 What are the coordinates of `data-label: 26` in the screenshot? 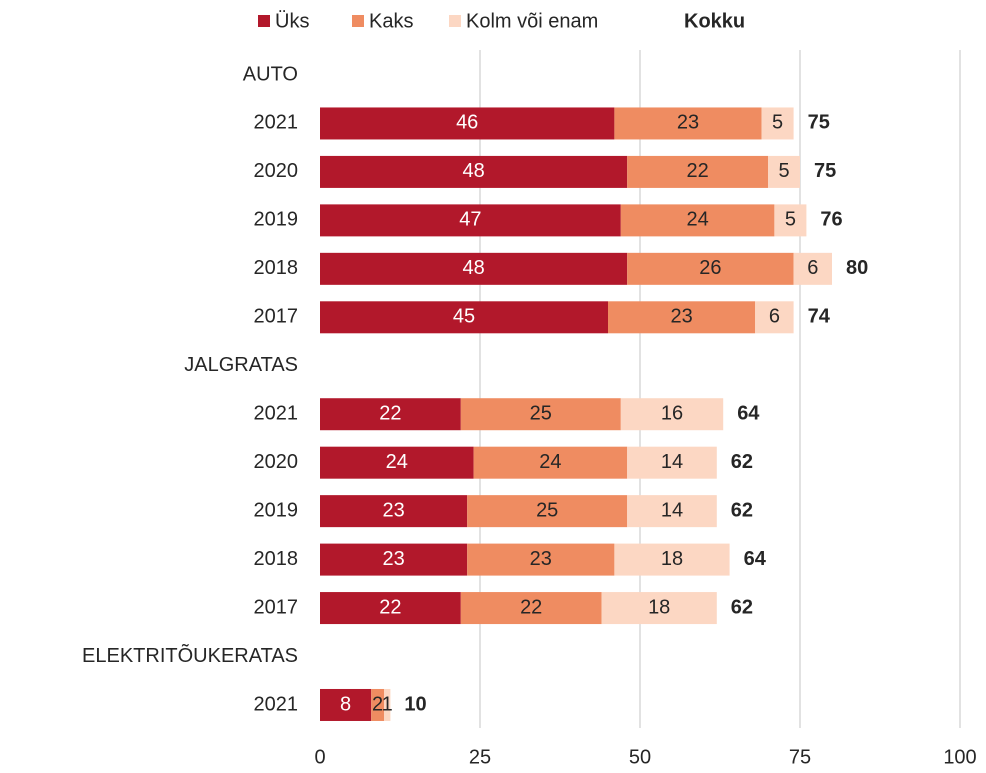 It's located at (710, 268).